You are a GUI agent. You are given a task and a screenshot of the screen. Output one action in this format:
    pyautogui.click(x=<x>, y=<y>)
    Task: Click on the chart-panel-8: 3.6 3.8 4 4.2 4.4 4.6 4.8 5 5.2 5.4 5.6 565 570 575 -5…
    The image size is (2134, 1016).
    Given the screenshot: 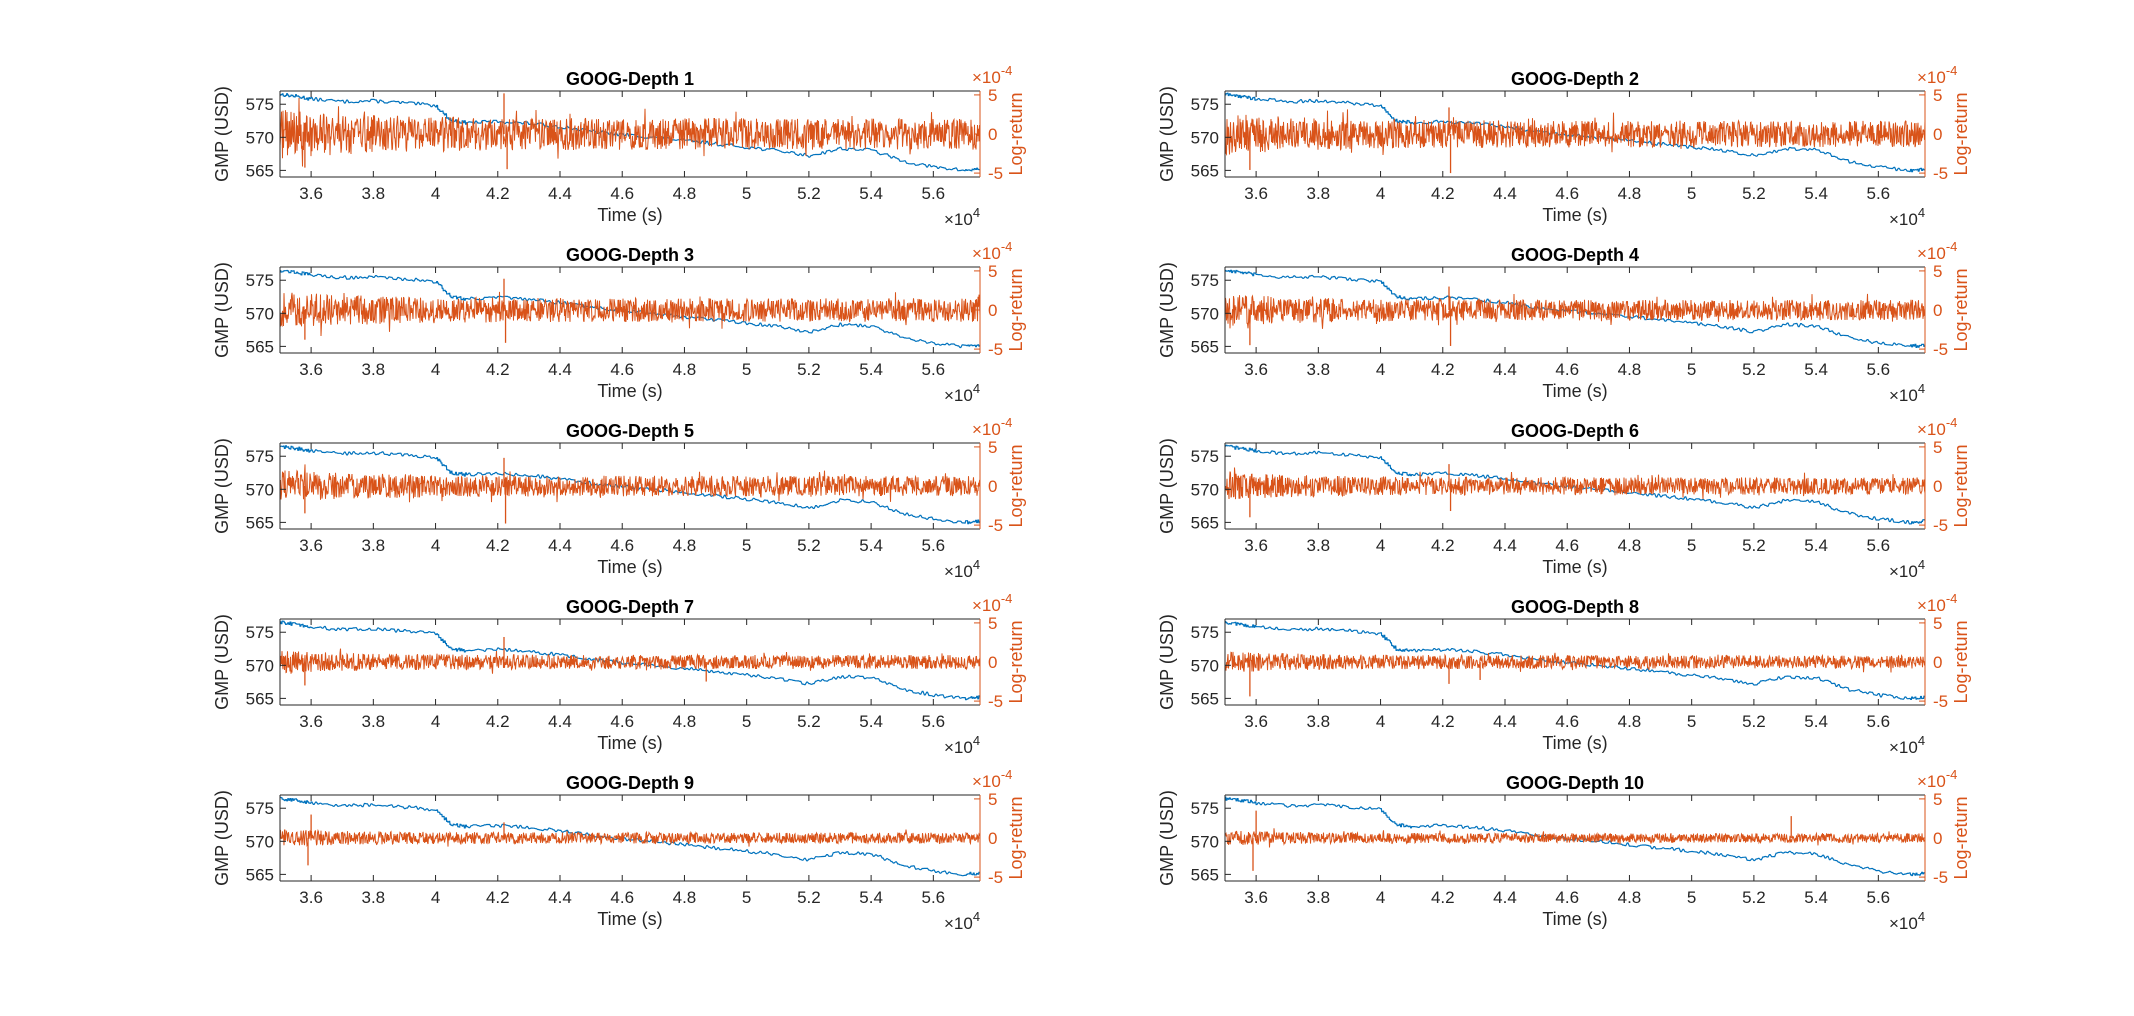 What is the action you would take?
    pyautogui.click(x=1564, y=674)
    